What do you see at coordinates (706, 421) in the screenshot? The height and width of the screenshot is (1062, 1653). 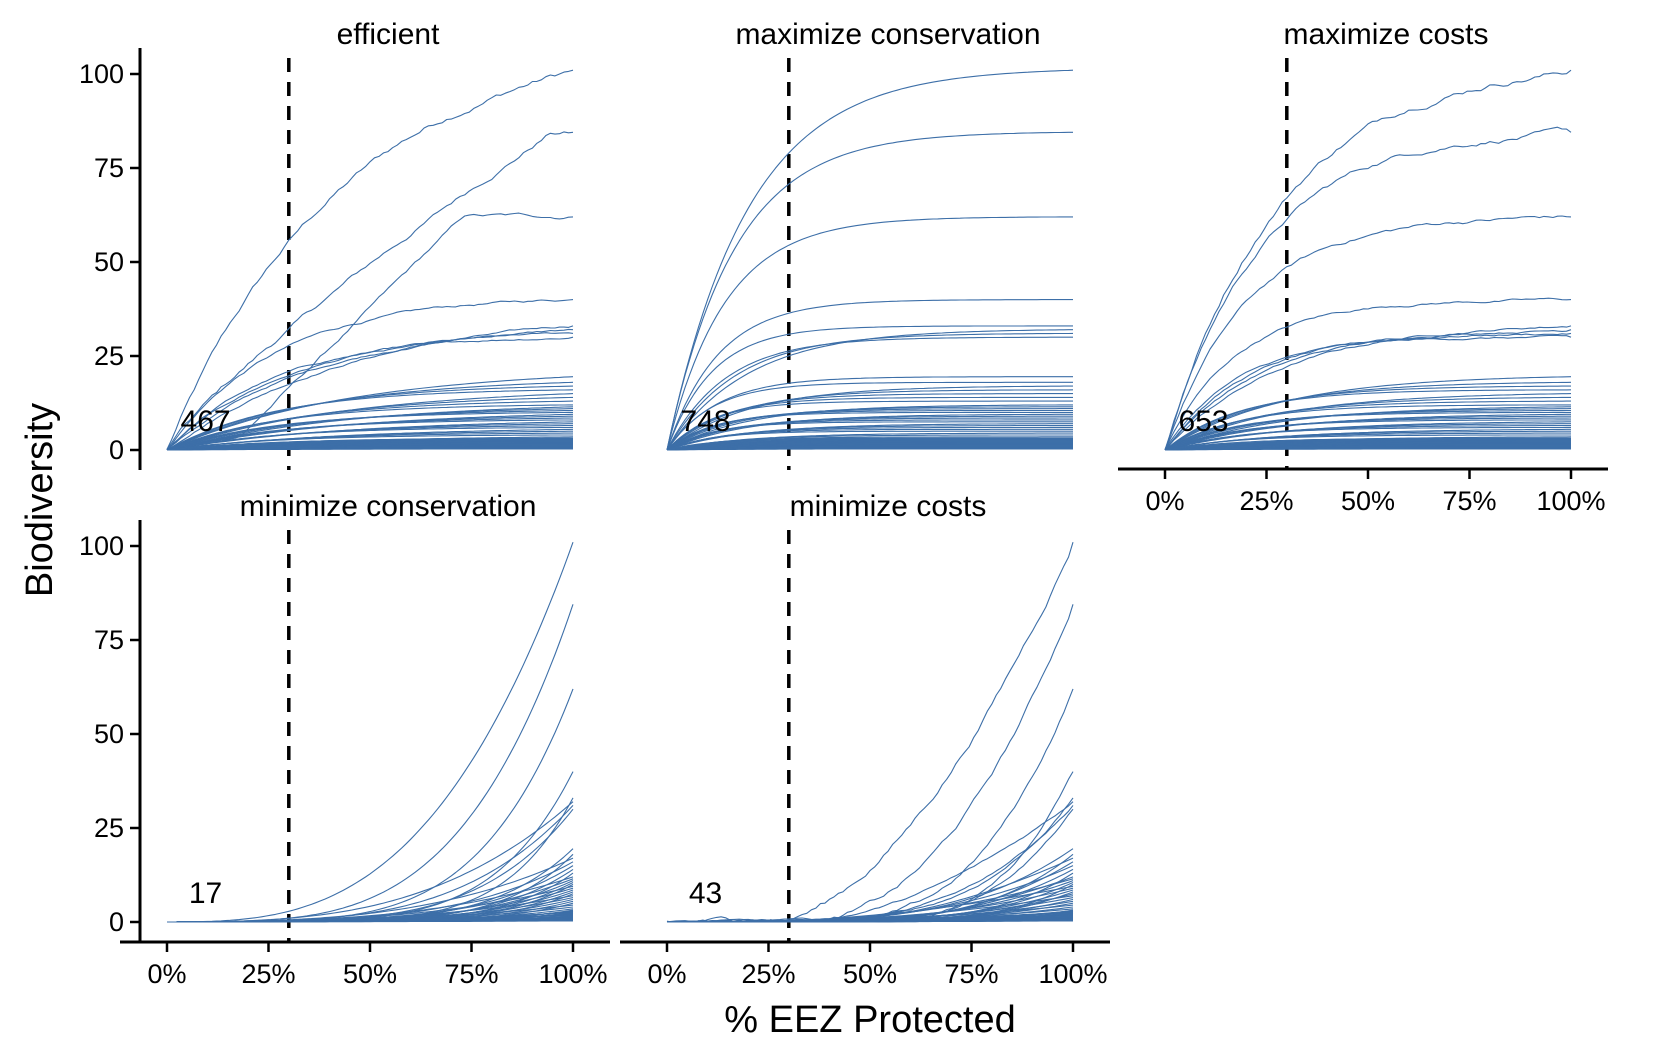 I see `count-label-maximize-conservation: 748` at bounding box center [706, 421].